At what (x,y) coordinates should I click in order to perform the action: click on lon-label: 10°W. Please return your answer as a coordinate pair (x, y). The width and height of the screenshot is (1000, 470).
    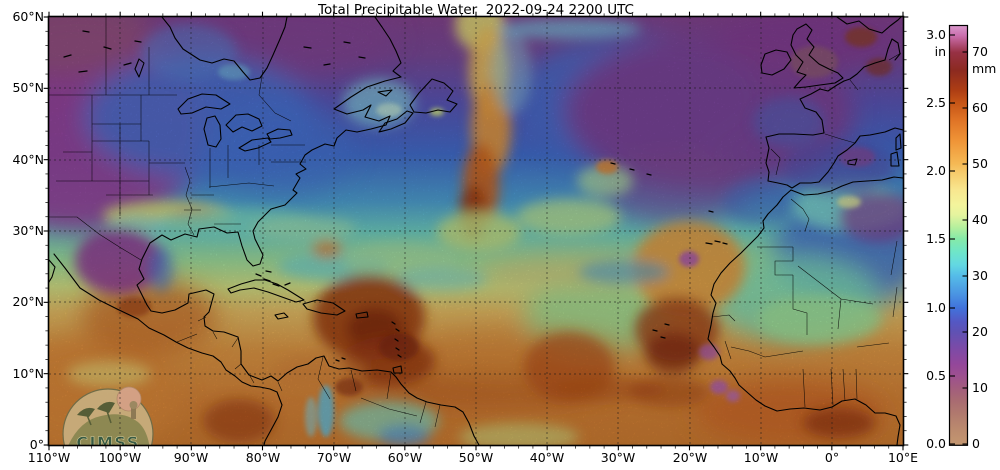
    Looking at the image, I should click on (761, 457).